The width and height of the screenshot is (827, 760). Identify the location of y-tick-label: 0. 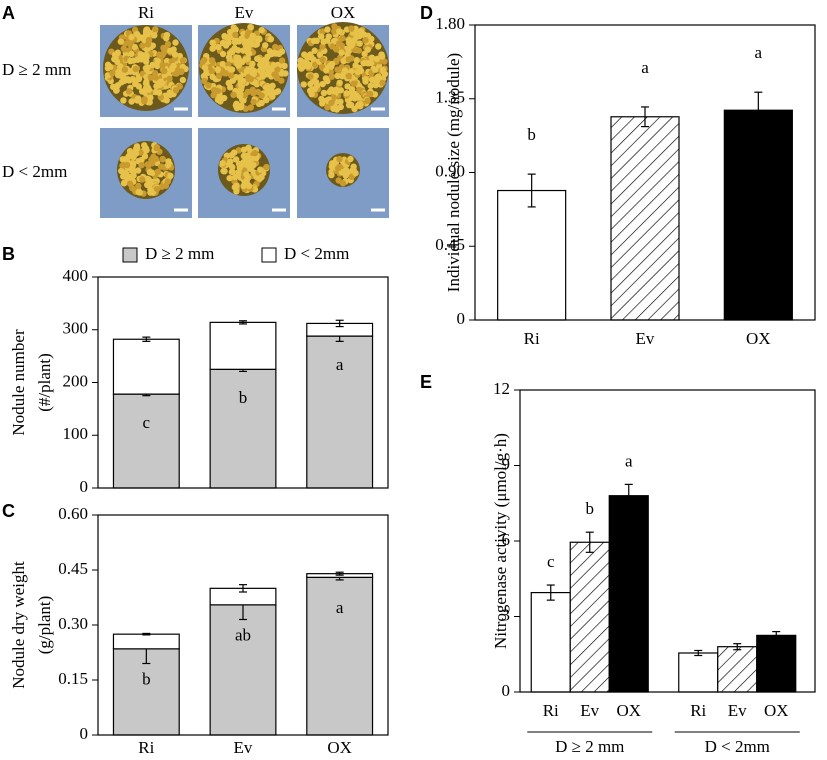
(461, 318).